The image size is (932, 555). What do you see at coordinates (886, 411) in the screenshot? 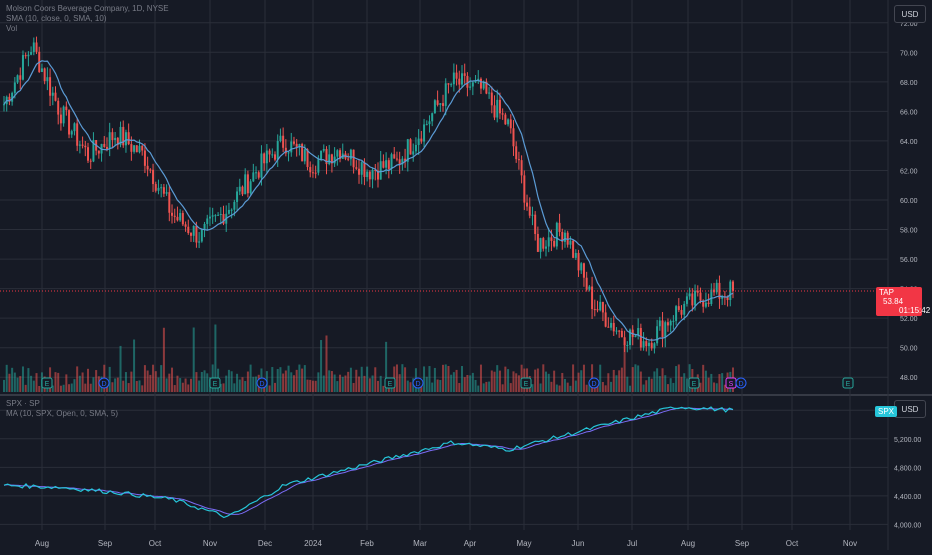
I see `spx-badge: SPX` at bounding box center [886, 411].